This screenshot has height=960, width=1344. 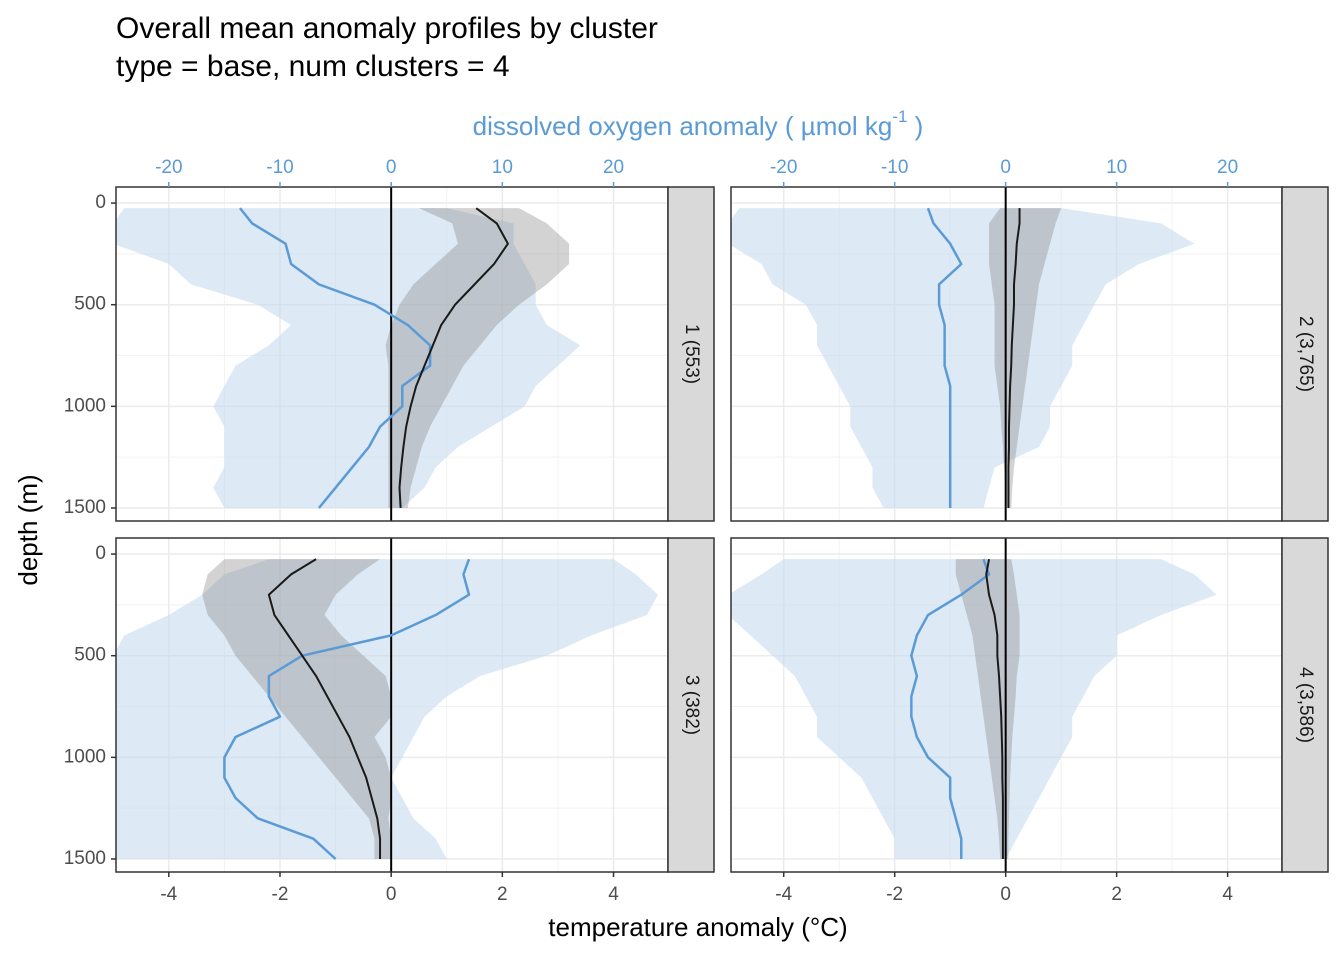 What do you see at coordinates (28, 529) in the screenshot?
I see `y-axis-title: depth (m)` at bounding box center [28, 529].